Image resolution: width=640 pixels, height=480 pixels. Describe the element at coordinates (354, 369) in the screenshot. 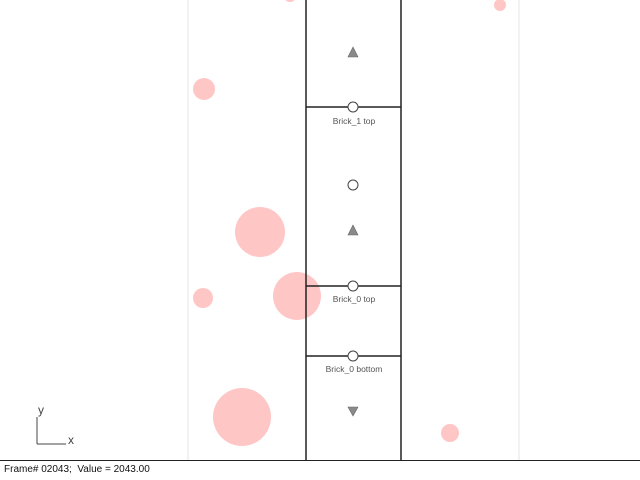

I see `brick0-bottom-label: Brick_0 bottom` at that location.